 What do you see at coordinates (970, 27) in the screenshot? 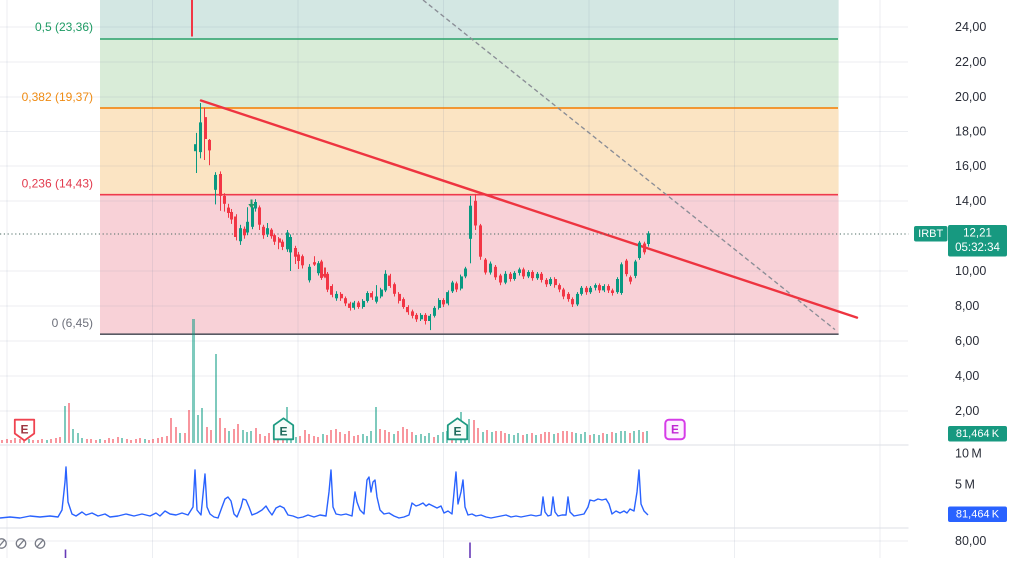
I see `svg-text: 24,00` at bounding box center [970, 27].